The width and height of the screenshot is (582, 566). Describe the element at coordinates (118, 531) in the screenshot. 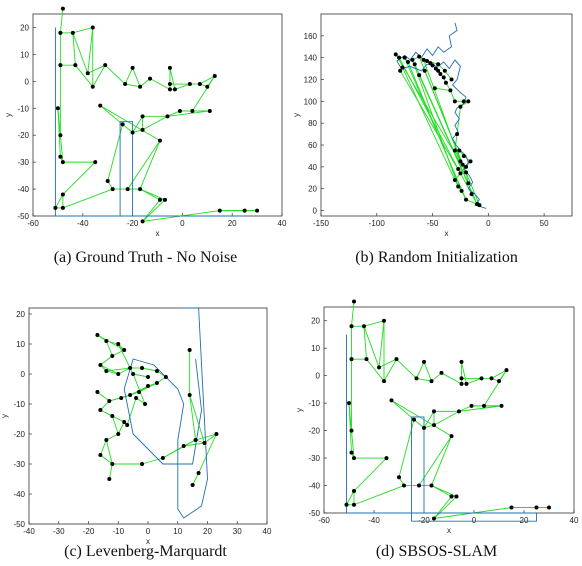

I see `x-tick-label: -10` at that location.